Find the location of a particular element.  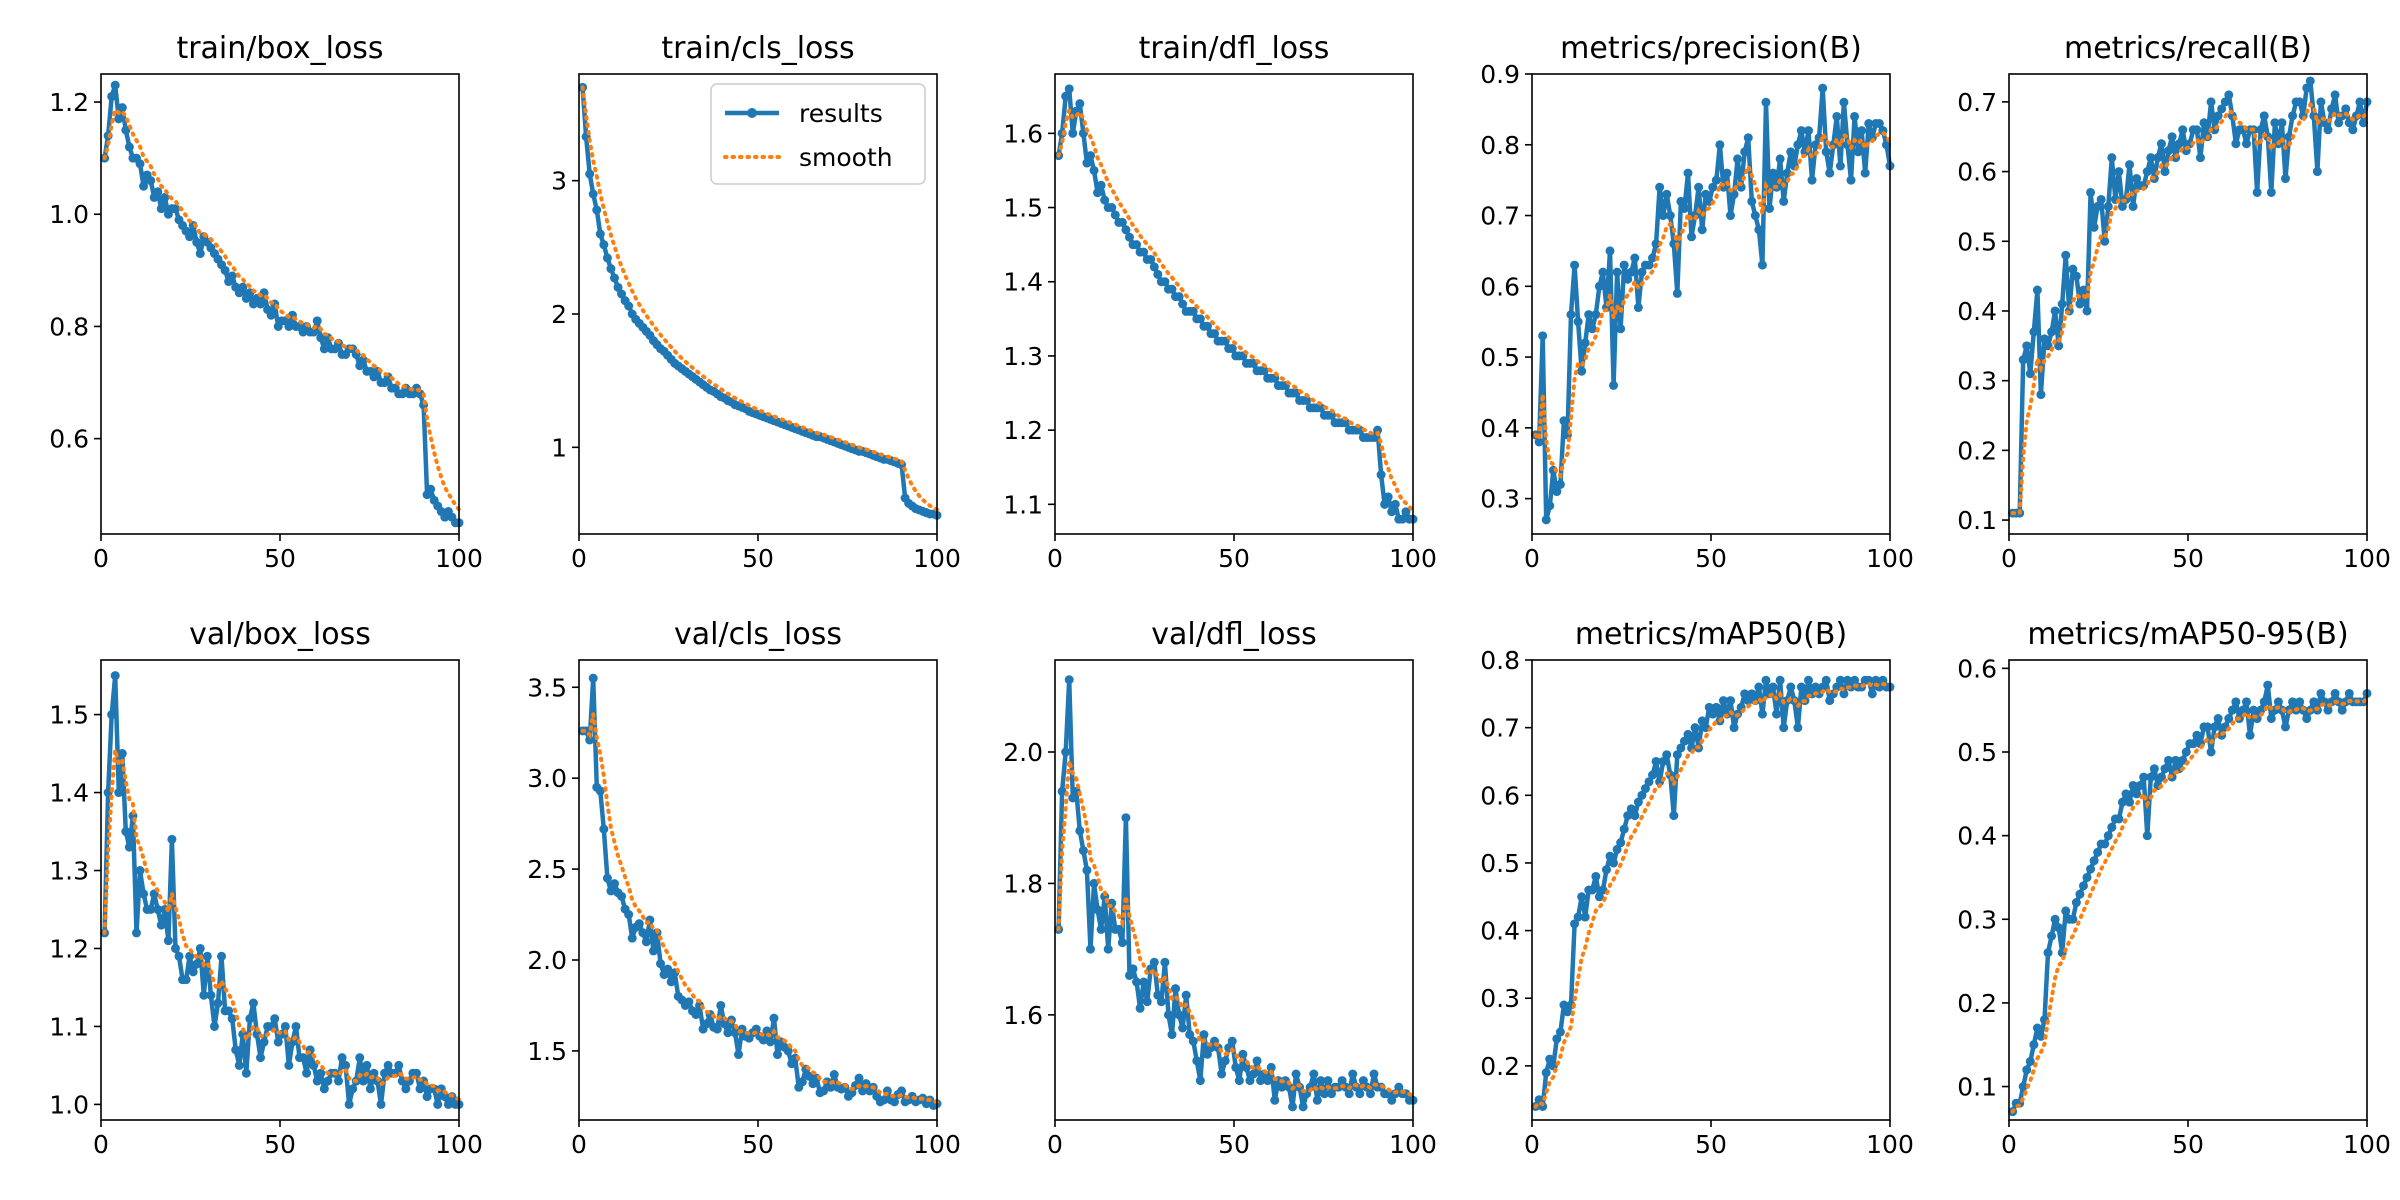

chart-title: val/box_loss is located at coordinates (280, 634).